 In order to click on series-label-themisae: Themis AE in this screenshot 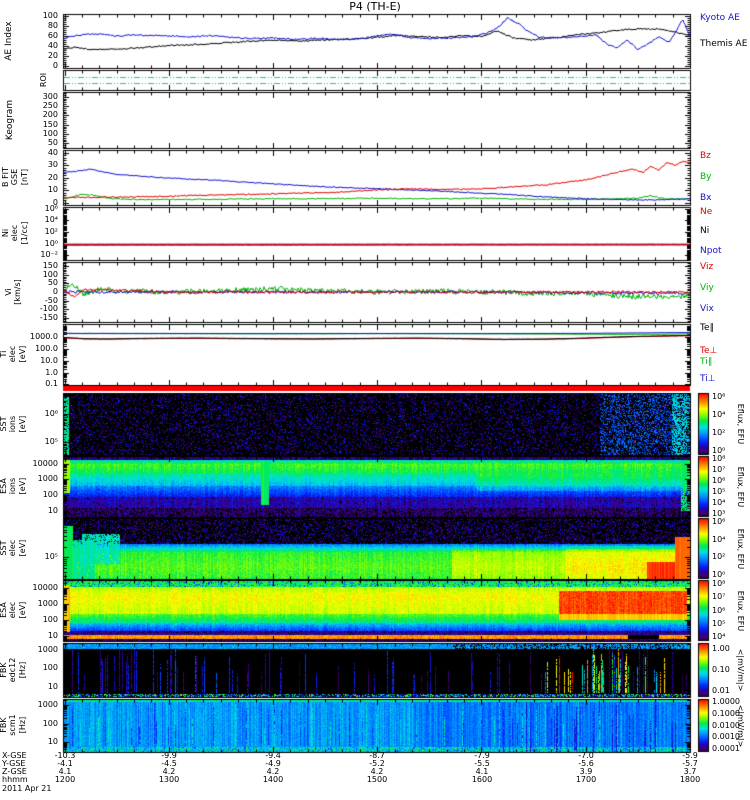, I will do `click(724, 44)`.